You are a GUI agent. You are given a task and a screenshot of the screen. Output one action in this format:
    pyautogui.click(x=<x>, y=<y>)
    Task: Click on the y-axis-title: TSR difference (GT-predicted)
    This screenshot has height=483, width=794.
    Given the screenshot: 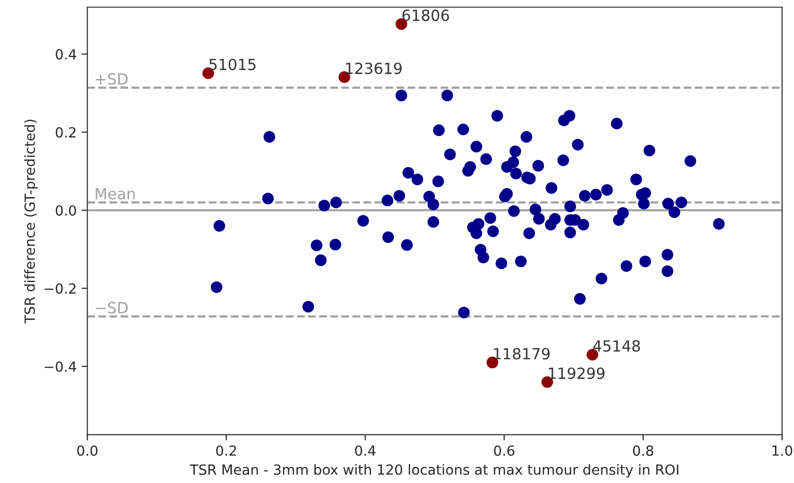 What is the action you would take?
    pyautogui.click(x=31, y=222)
    